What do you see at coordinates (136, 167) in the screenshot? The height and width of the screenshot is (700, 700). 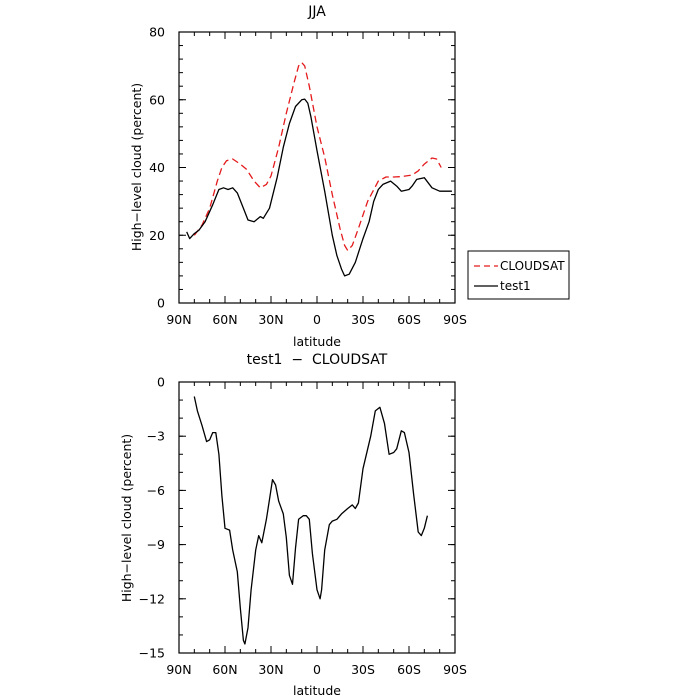 I see `top-y-axis-label: High−level cloud (percent)` at bounding box center [136, 167].